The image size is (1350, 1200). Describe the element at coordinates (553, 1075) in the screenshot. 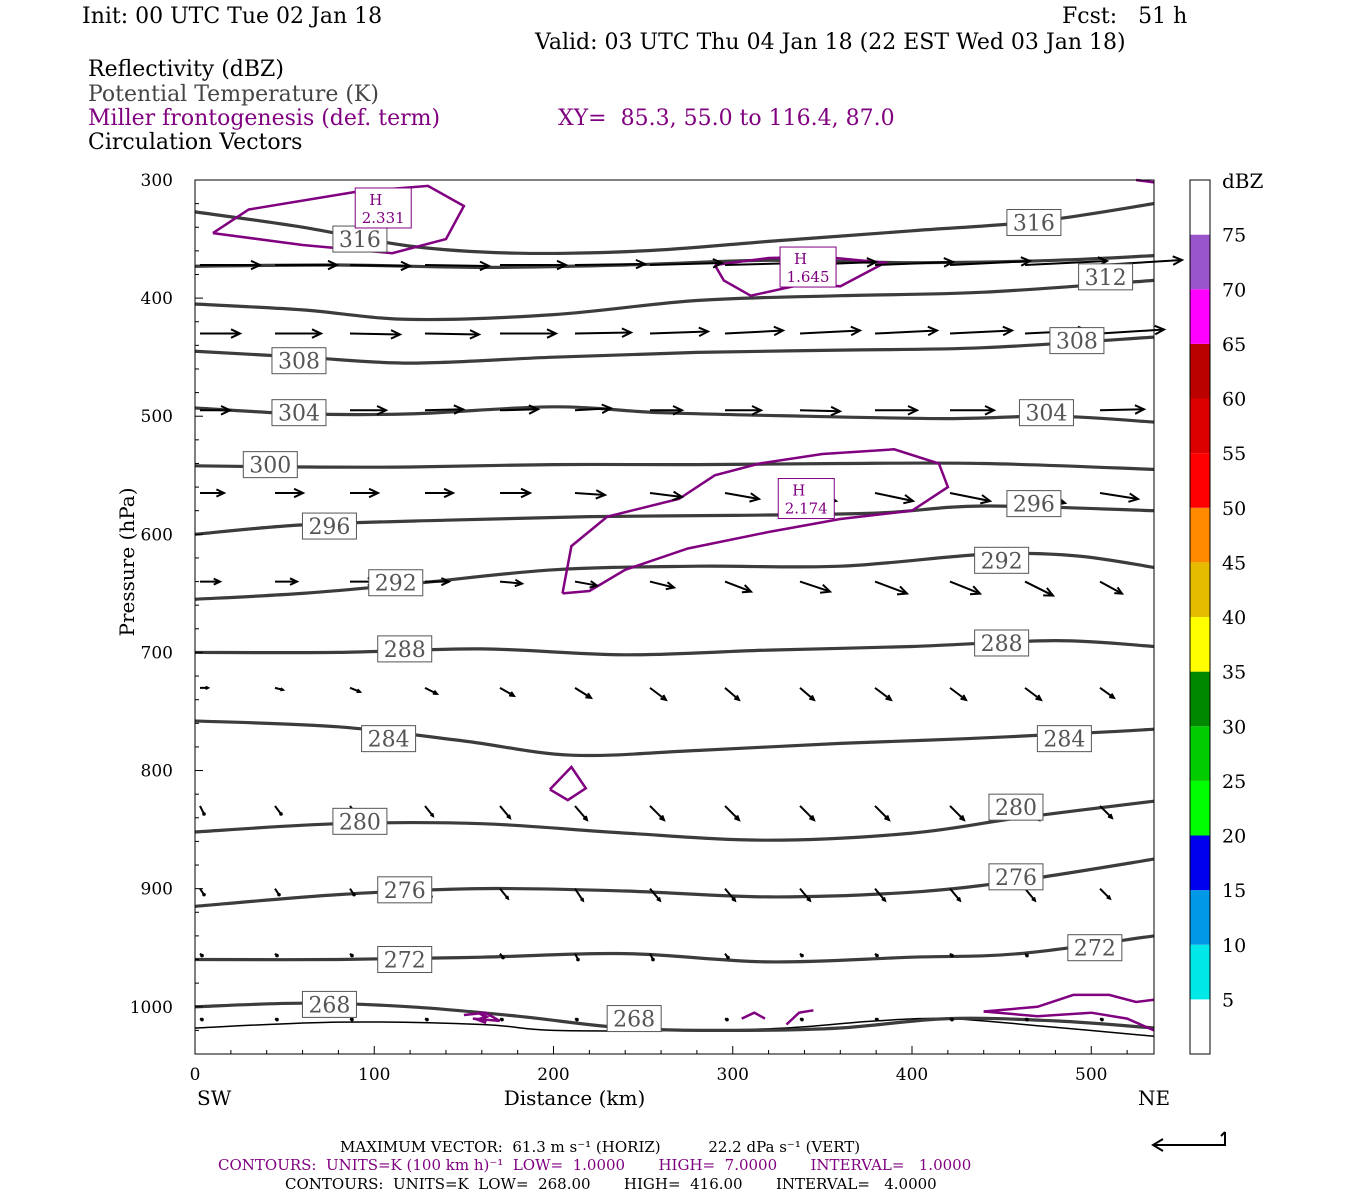

I see `x-tick-label: 200` at that location.